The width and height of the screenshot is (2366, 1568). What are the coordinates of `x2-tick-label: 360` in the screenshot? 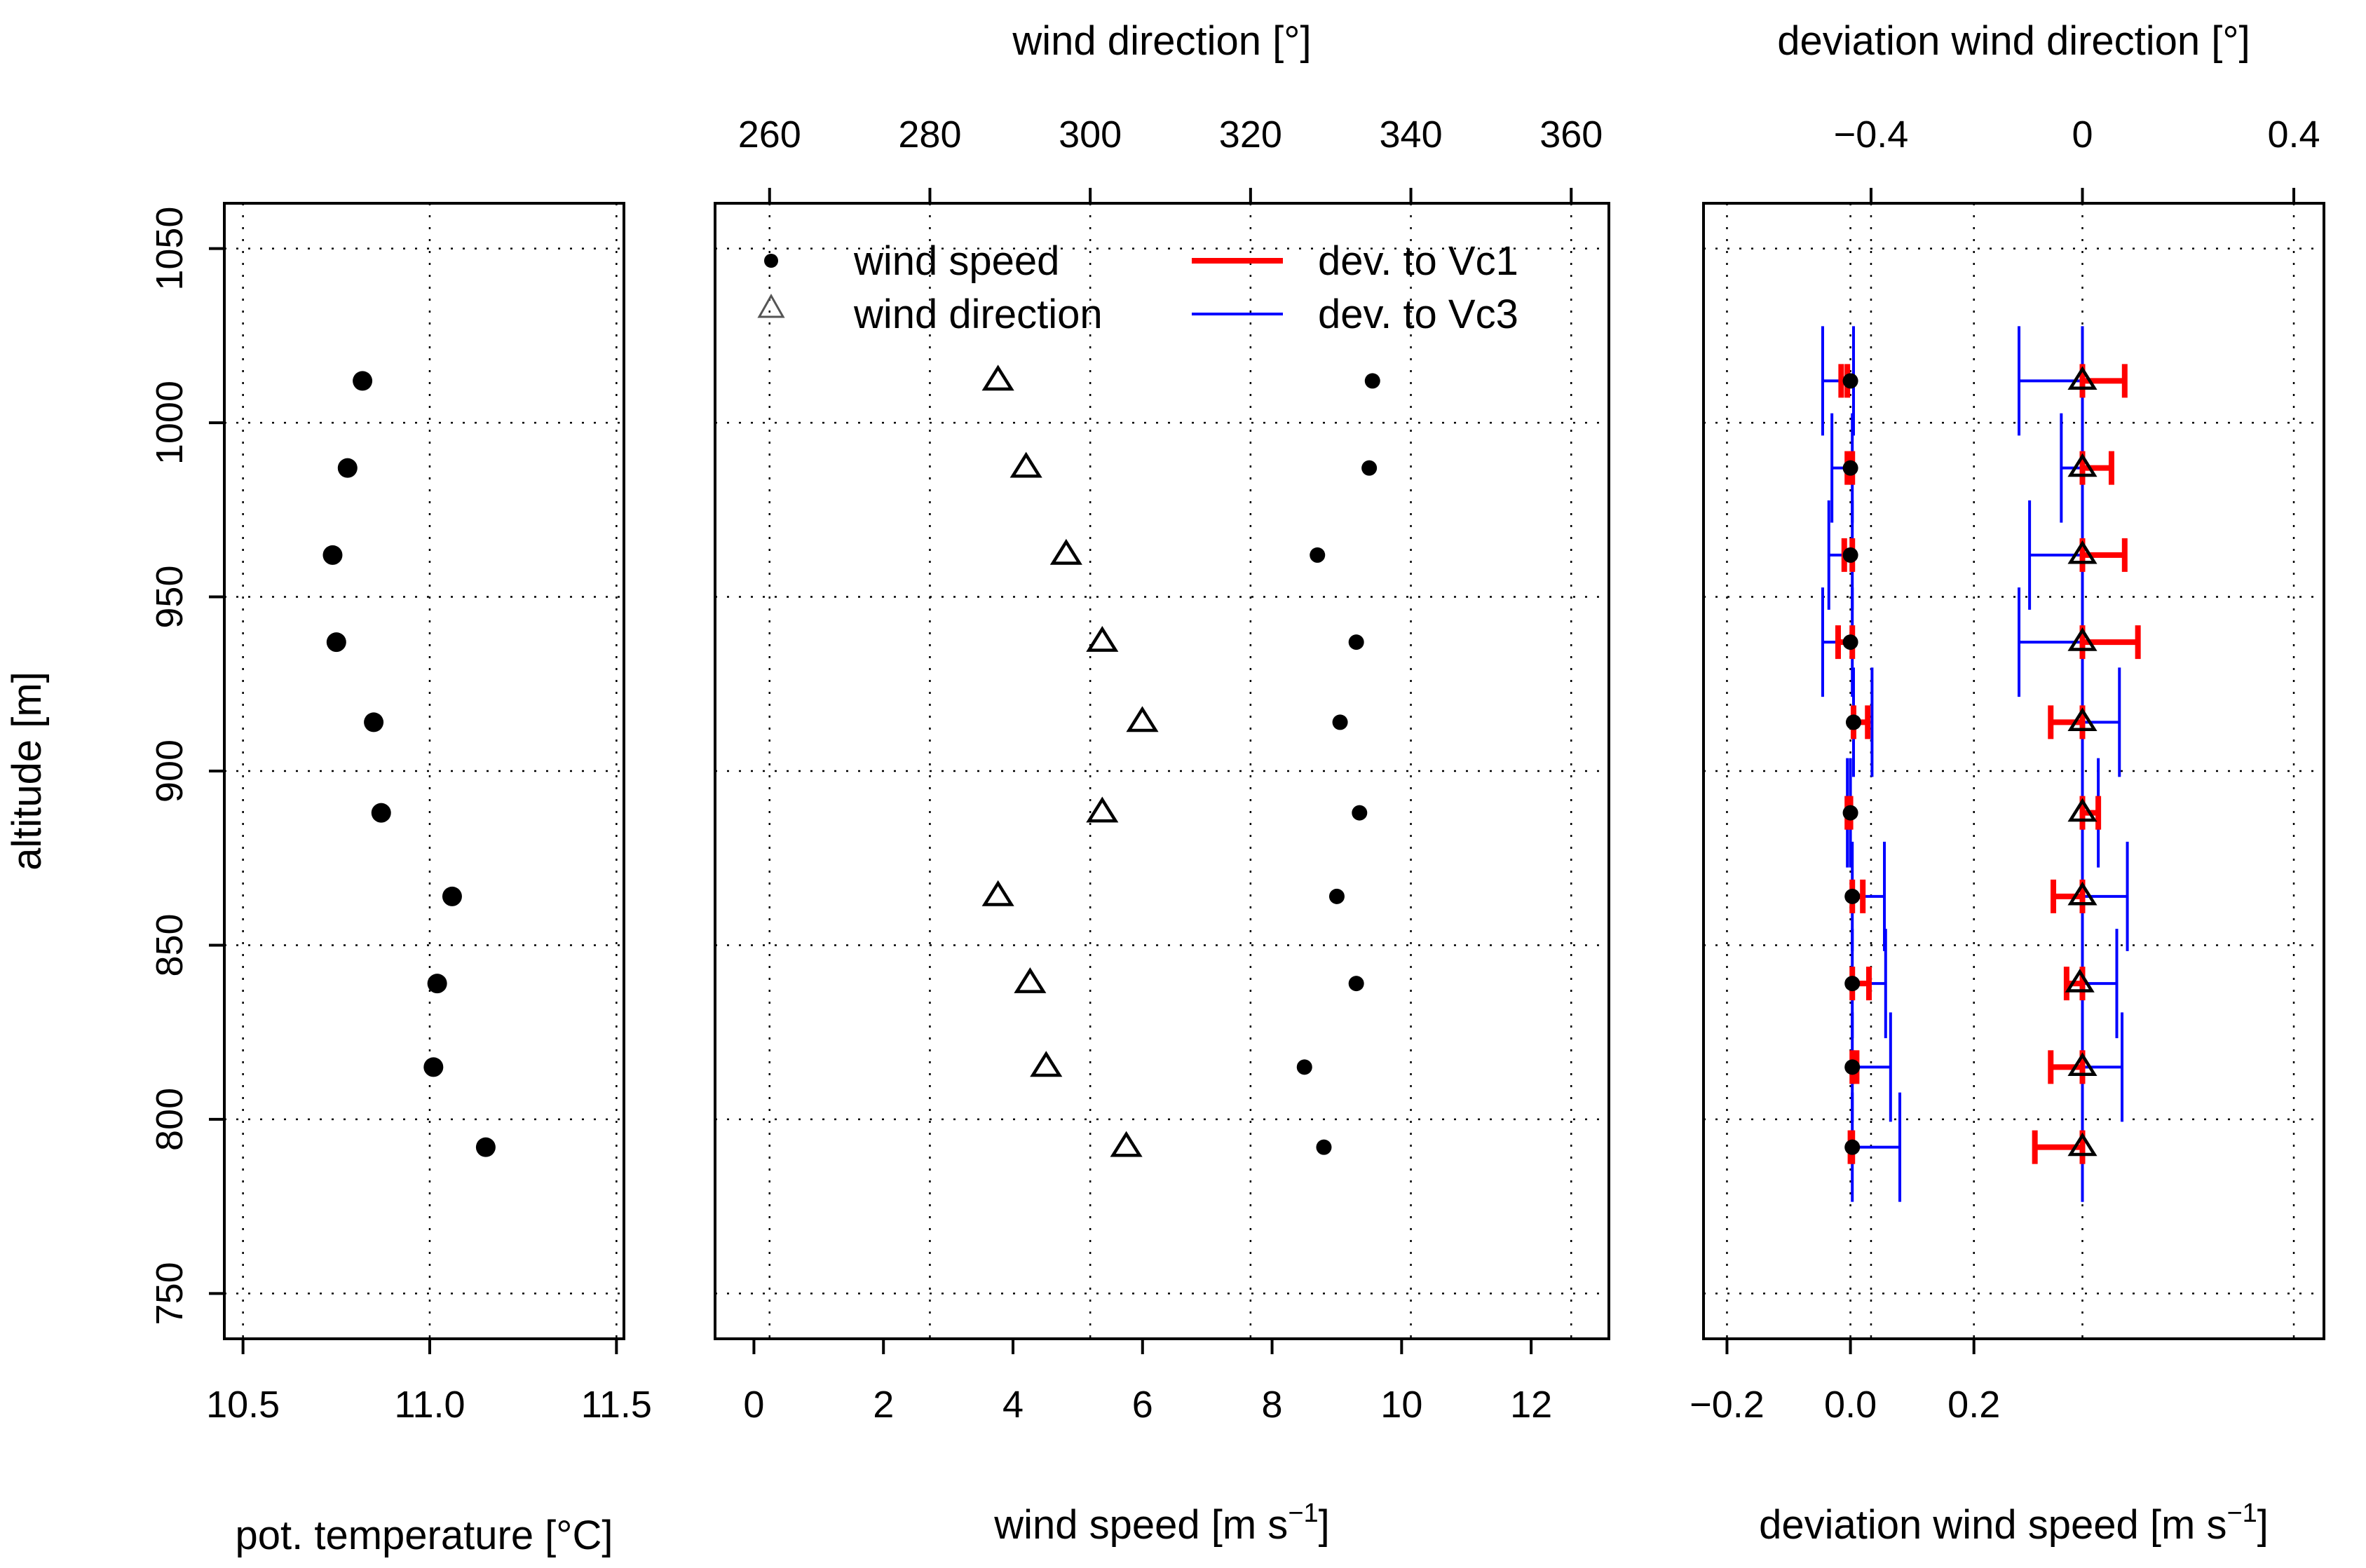 It's located at (1571, 135).